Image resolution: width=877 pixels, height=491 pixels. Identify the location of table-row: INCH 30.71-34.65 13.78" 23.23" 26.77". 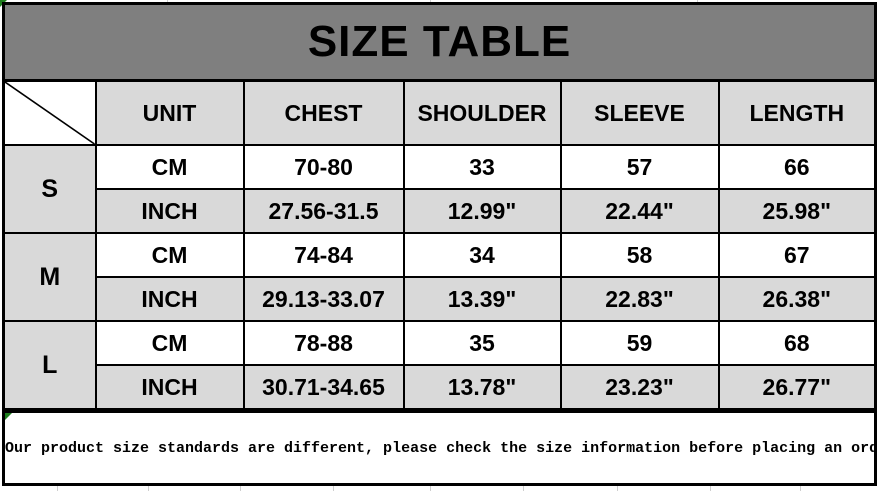
(440, 388).